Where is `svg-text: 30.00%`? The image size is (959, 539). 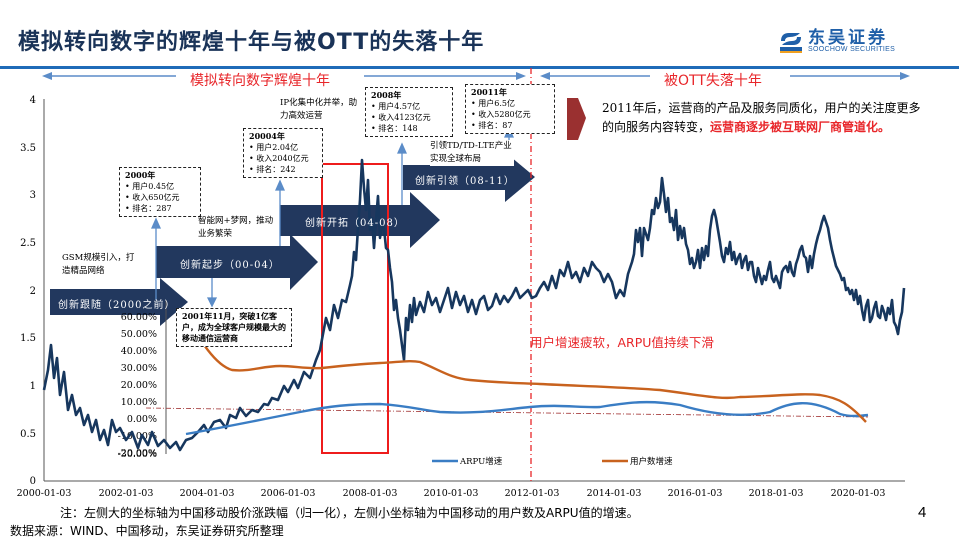
svg-text: 30.00% is located at coordinates (139, 368).